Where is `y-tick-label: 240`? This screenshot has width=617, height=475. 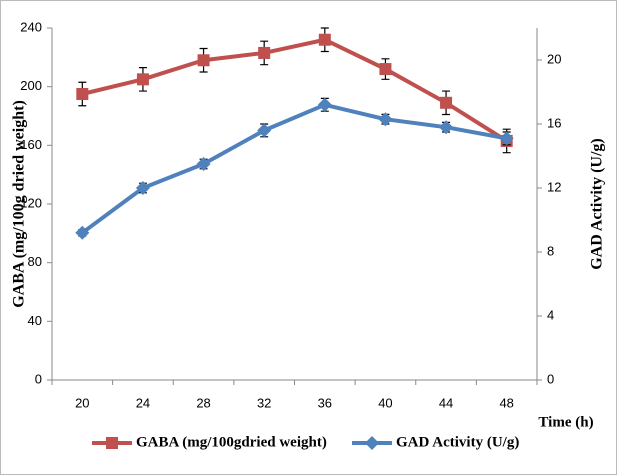
y-tick-label: 240 is located at coordinates (31, 26).